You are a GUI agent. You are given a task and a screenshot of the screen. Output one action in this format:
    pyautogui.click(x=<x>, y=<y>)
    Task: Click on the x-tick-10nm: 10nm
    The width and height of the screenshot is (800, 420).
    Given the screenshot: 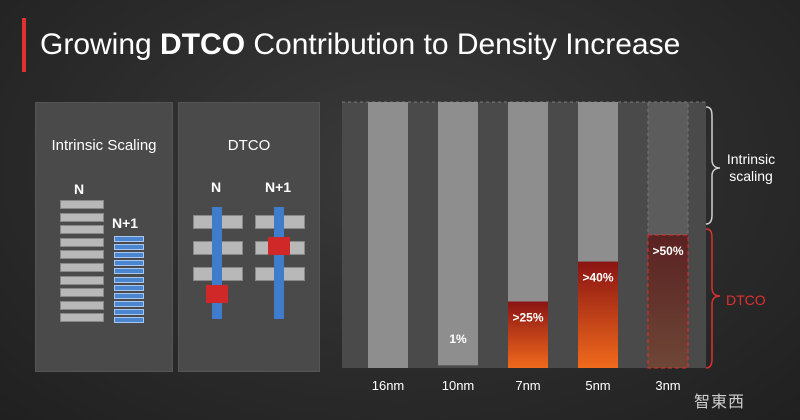 What is the action you would take?
    pyautogui.click(x=458, y=385)
    